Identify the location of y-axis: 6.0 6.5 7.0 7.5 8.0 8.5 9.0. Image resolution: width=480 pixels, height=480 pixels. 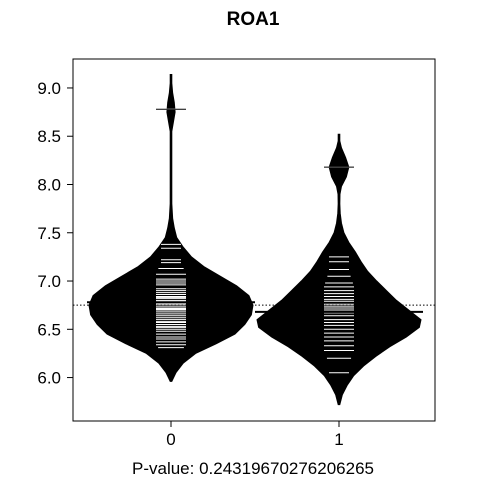
(55, 233).